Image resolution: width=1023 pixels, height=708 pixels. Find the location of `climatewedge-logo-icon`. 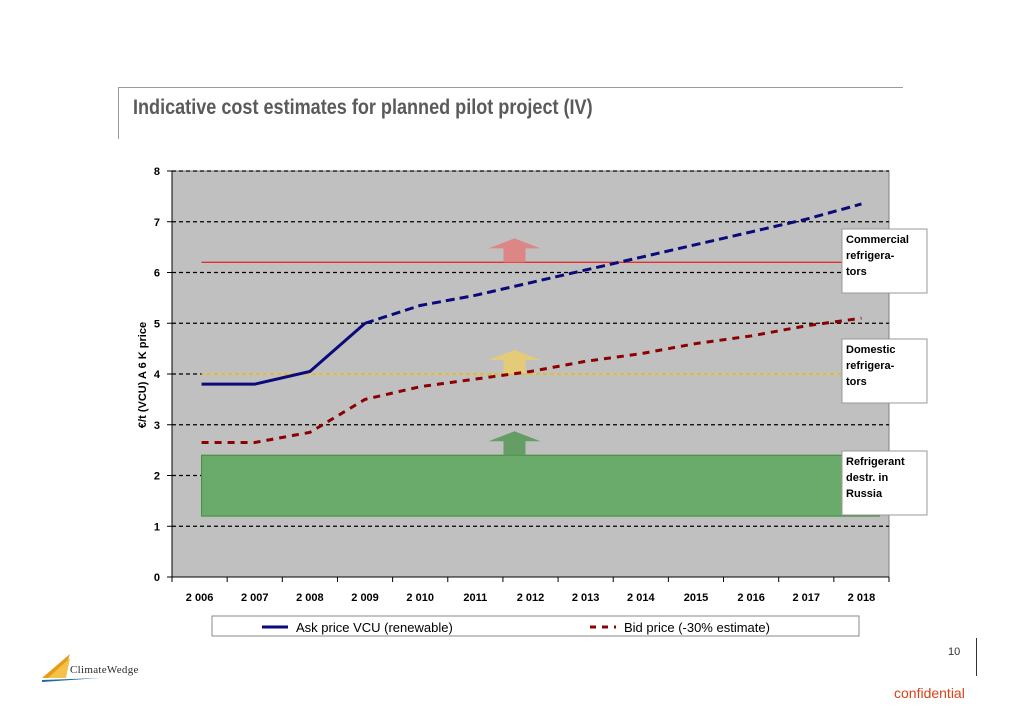

climatewedge-logo-icon is located at coordinates (71, 668).